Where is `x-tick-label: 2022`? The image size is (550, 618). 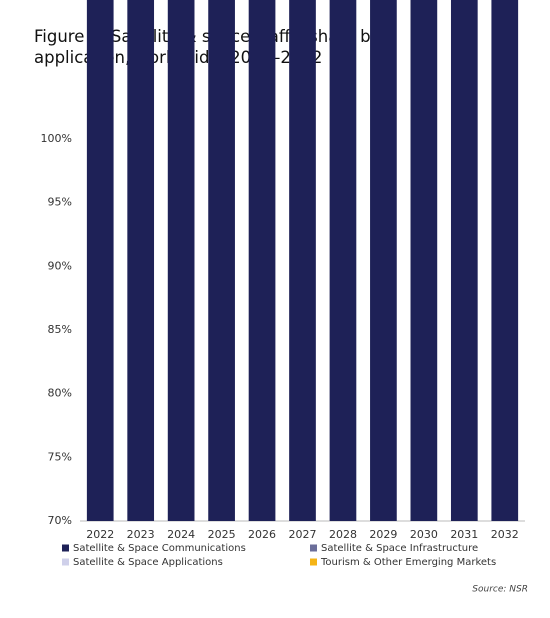
x-tick-label: 2022 is located at coordinates (100, 534).